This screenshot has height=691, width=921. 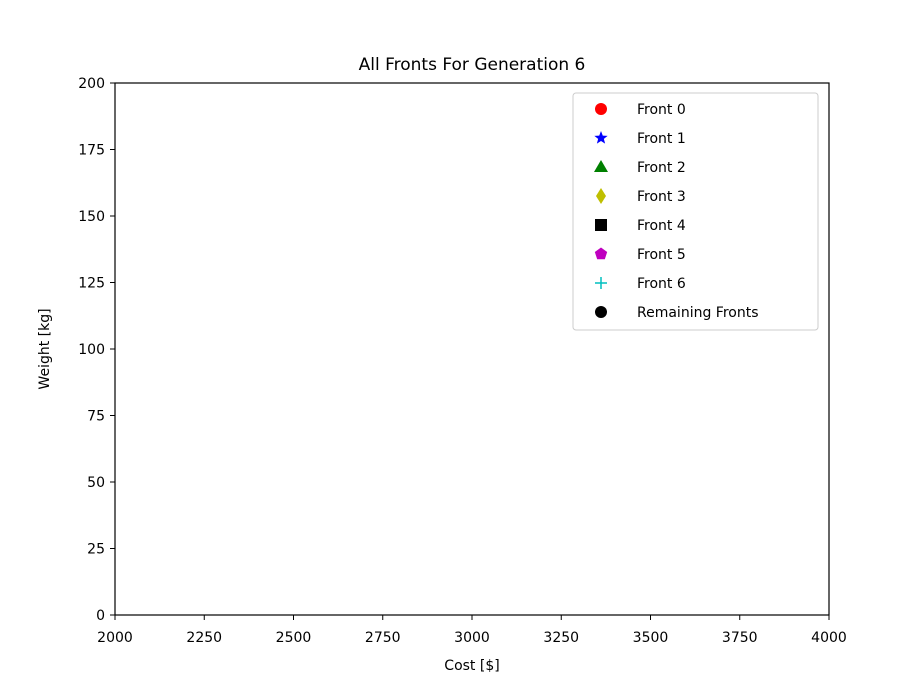 What do you see at coordinates (115, 638) in the screenshot?
I see `x-tick-label: 2000` at bounding box center [115, 638].